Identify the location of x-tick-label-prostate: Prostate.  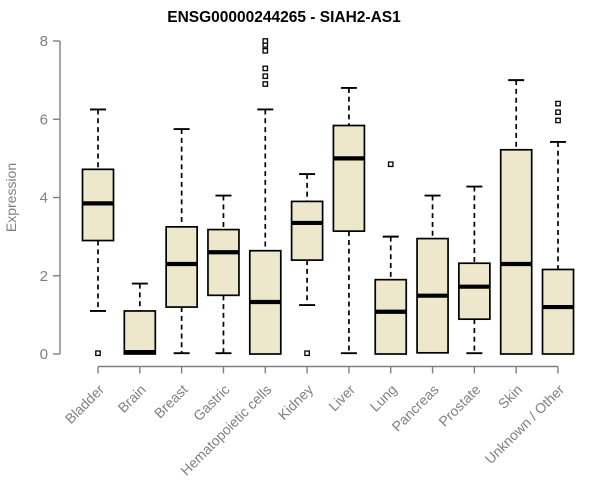
(459, 405).